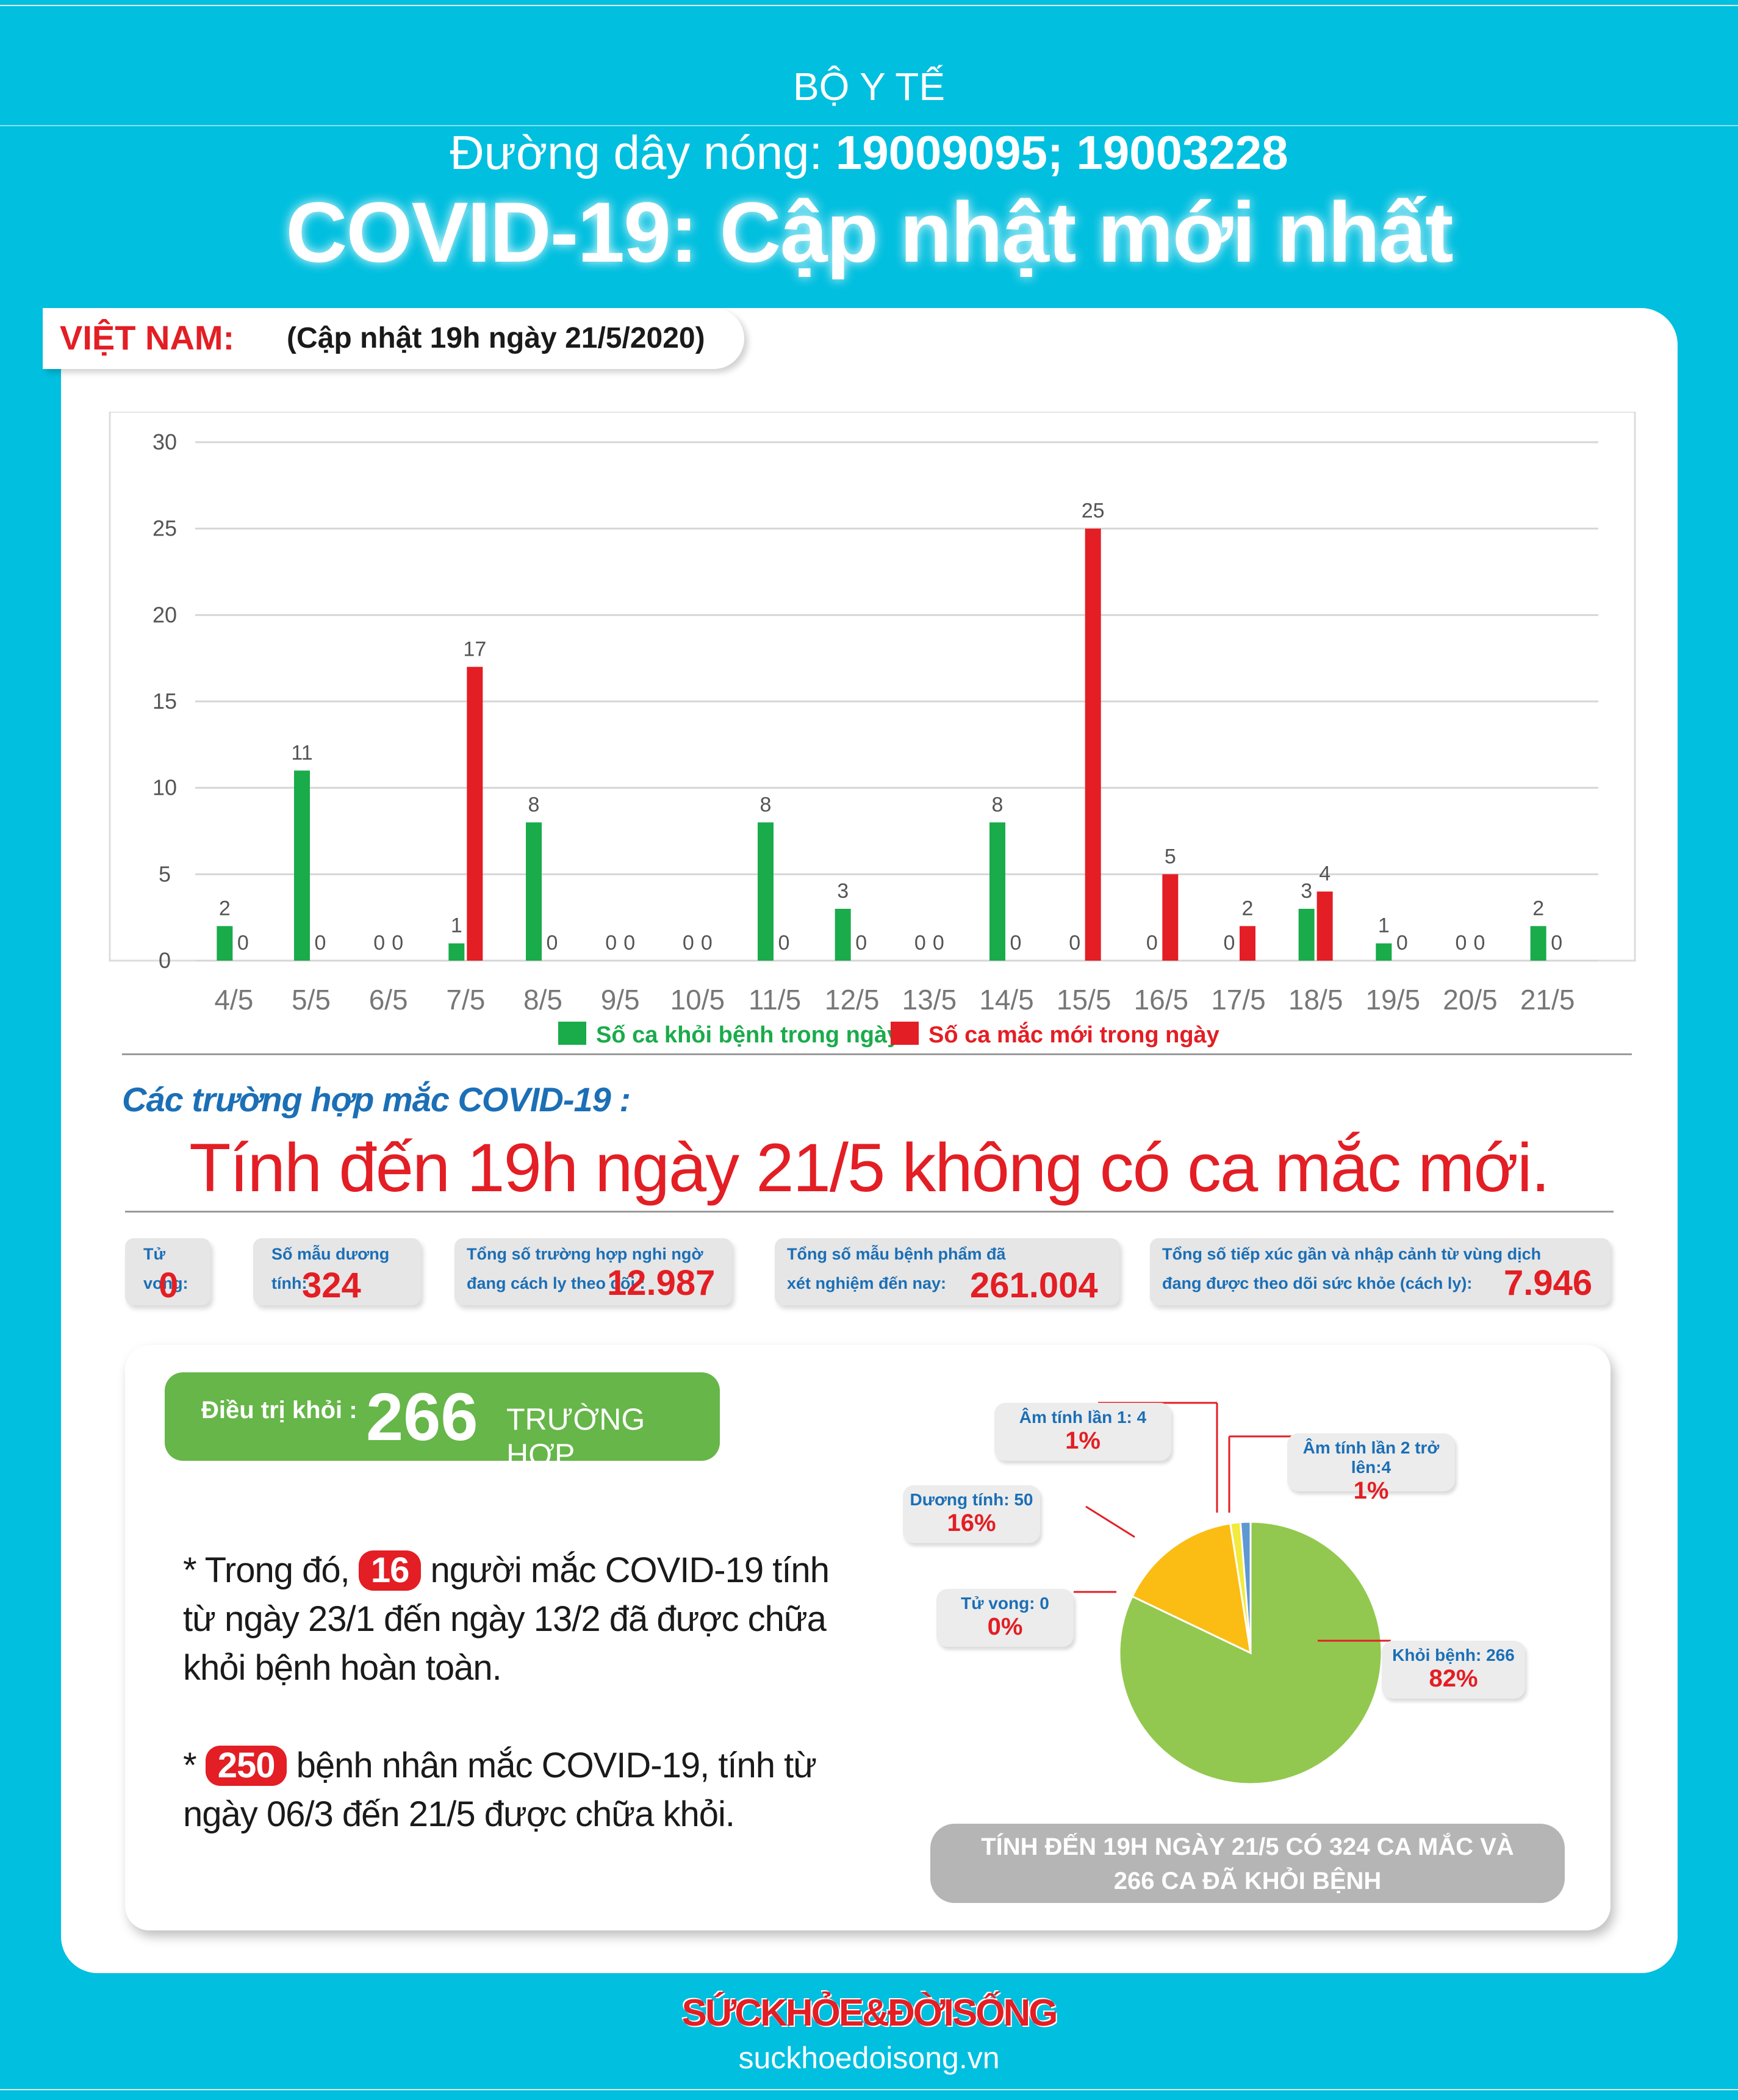 The width and height of the screenshot is (1738, 2100). I want to click on data-label: 5, so click(1170, 856).